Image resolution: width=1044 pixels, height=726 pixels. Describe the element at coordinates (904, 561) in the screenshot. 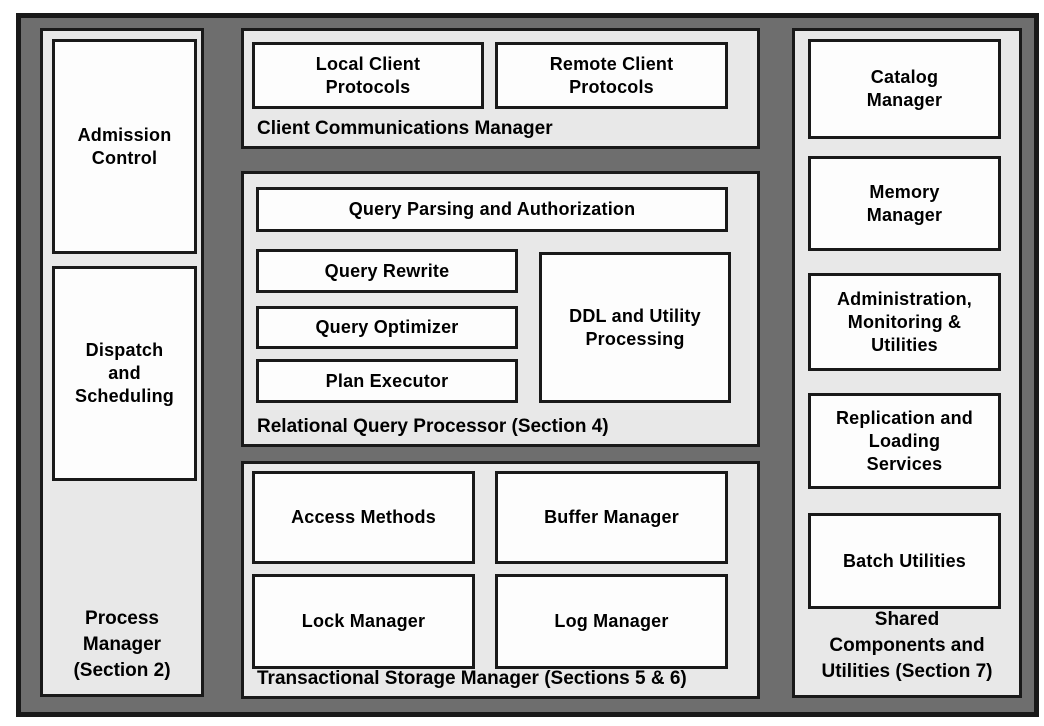

I see `box-batch-utilities: Batch Utilities` at that location.